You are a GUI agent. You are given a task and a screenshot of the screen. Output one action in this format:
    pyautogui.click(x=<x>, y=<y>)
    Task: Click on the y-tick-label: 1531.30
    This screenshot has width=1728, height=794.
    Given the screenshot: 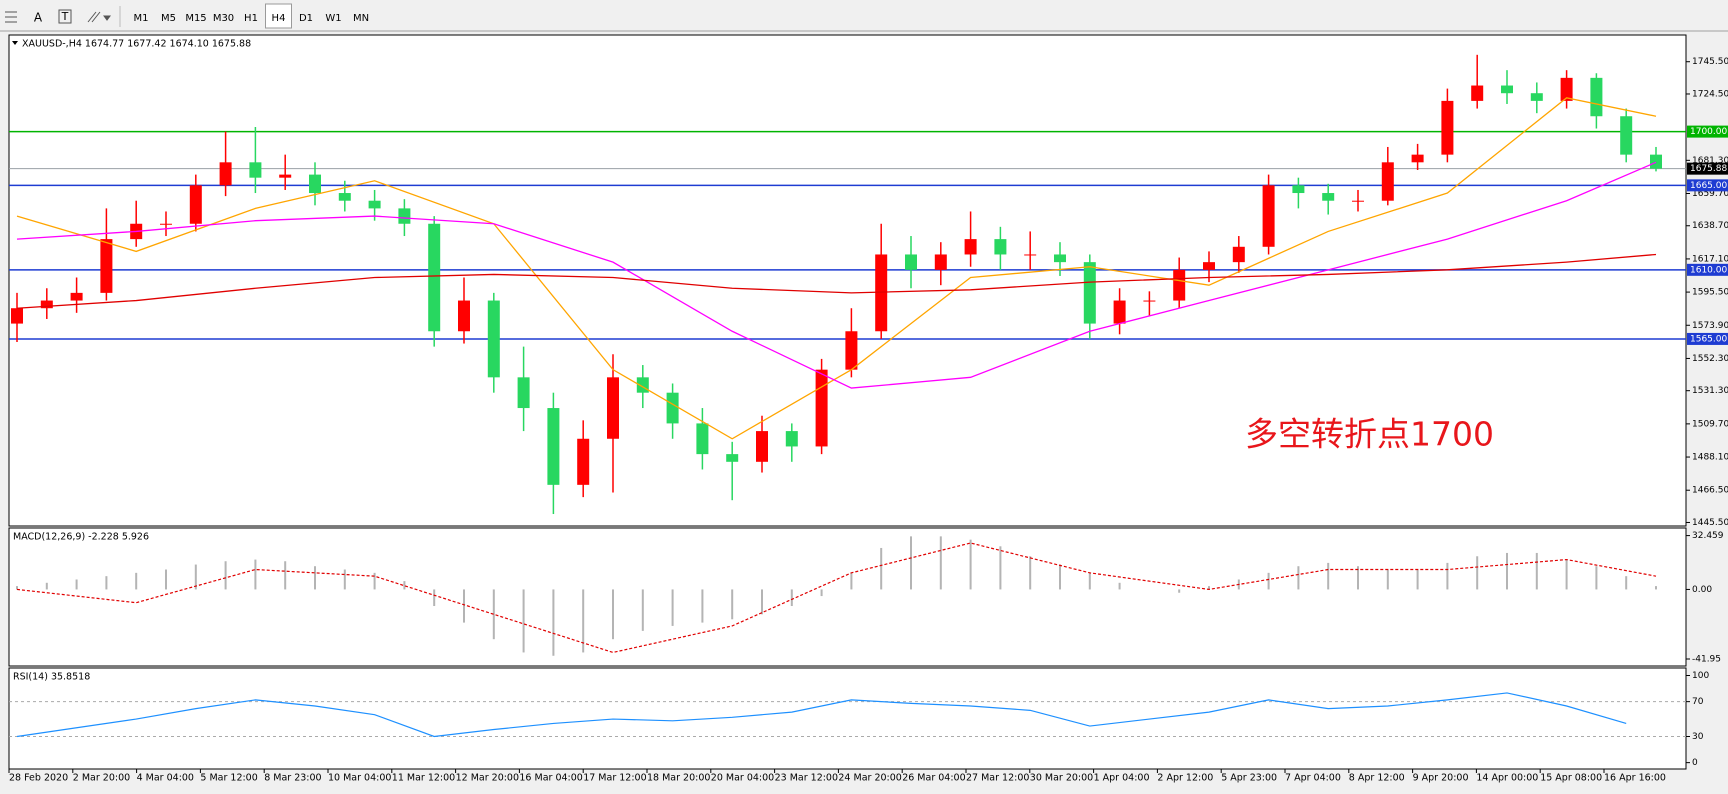 What is the action you would take?
    pyautogui.click(x=1710, y=391)
    